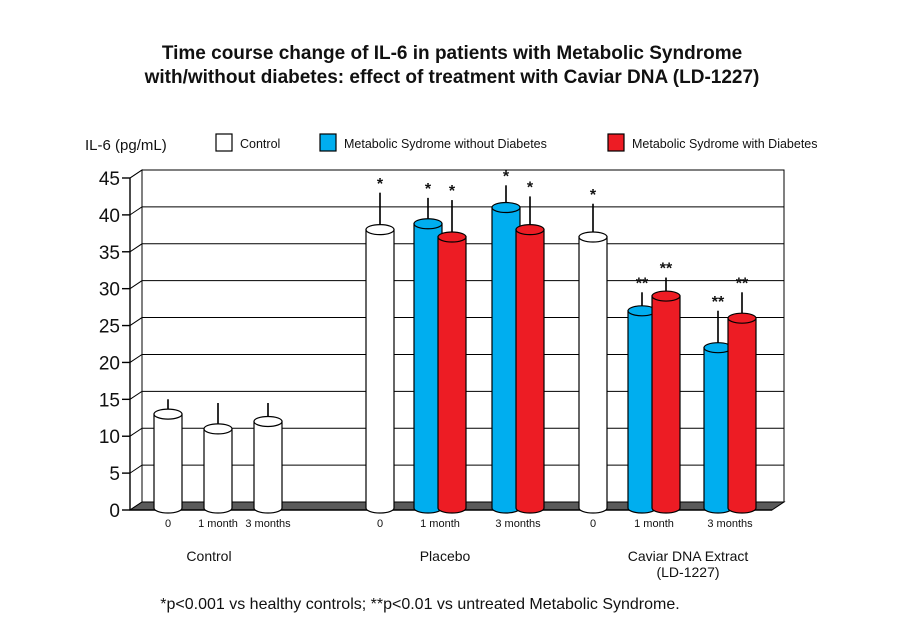 Image resolution: width=904 pixels, height=638 pixels. I want to click on legend-label: Control, so click(260, 144).